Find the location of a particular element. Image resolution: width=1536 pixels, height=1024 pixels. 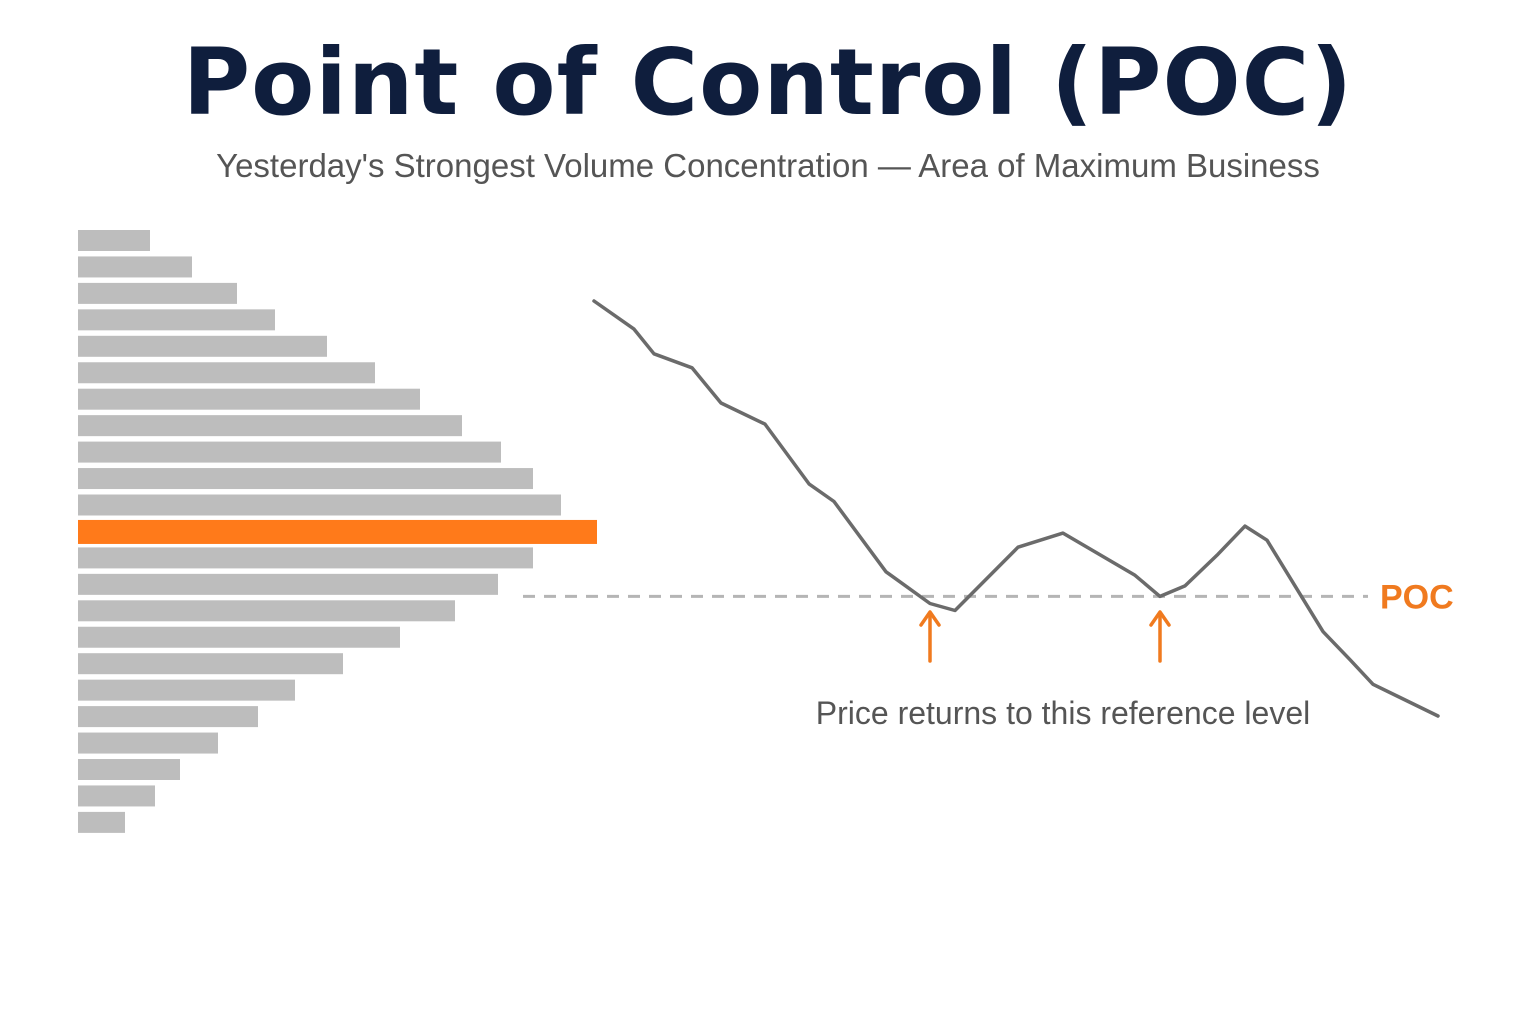

touch-arrows is located at coordinates (1045, 636).